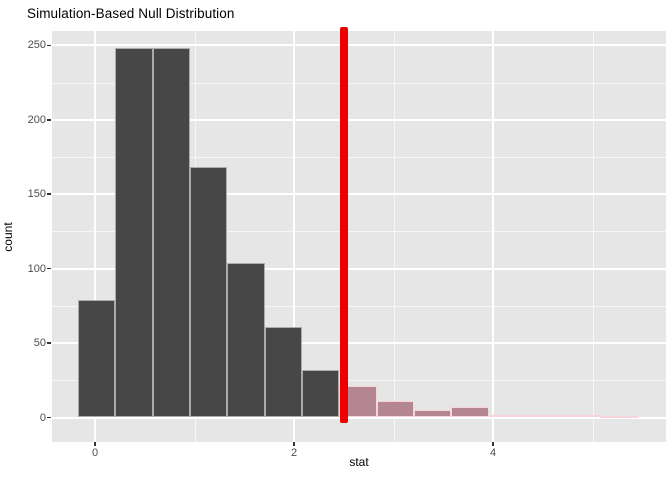  I want to click on y-axis-title: count, so click(8, 237).